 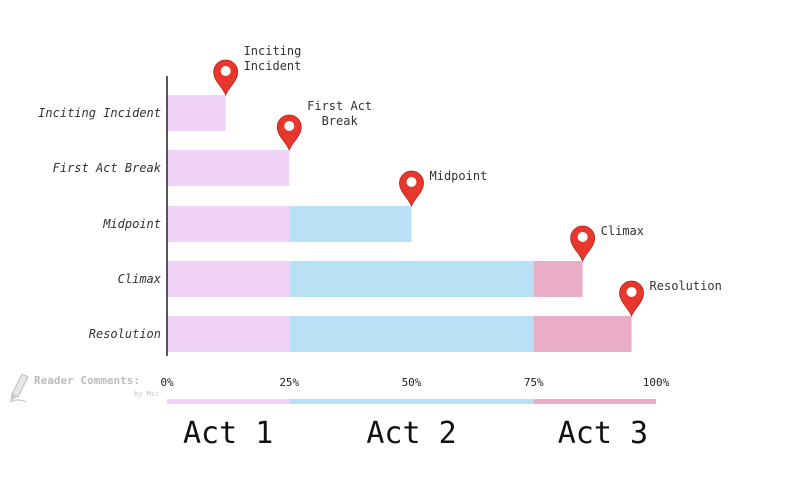 I want to click on category-label-midpoint: Midpoint, so click(x=131, y=224).